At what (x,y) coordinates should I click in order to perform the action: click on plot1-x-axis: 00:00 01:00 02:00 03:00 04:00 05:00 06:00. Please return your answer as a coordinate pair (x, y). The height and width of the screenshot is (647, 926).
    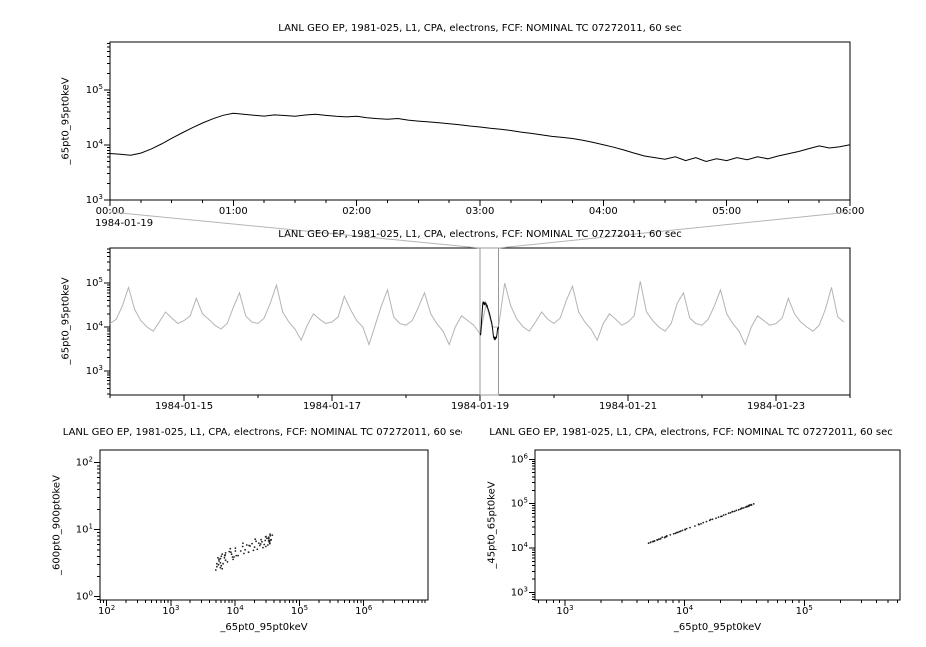
    Looking at the image, I should click on (480, 208).